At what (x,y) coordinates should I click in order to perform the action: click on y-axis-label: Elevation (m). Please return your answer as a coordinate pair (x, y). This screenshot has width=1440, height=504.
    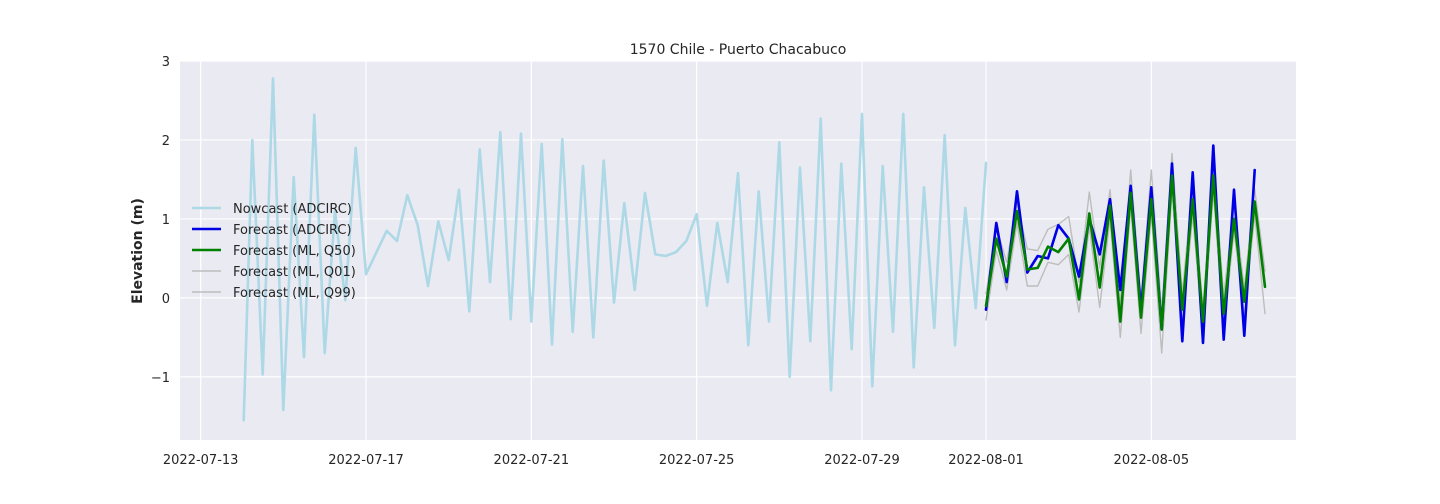
    Looking at the image, I should click on (138, 251).